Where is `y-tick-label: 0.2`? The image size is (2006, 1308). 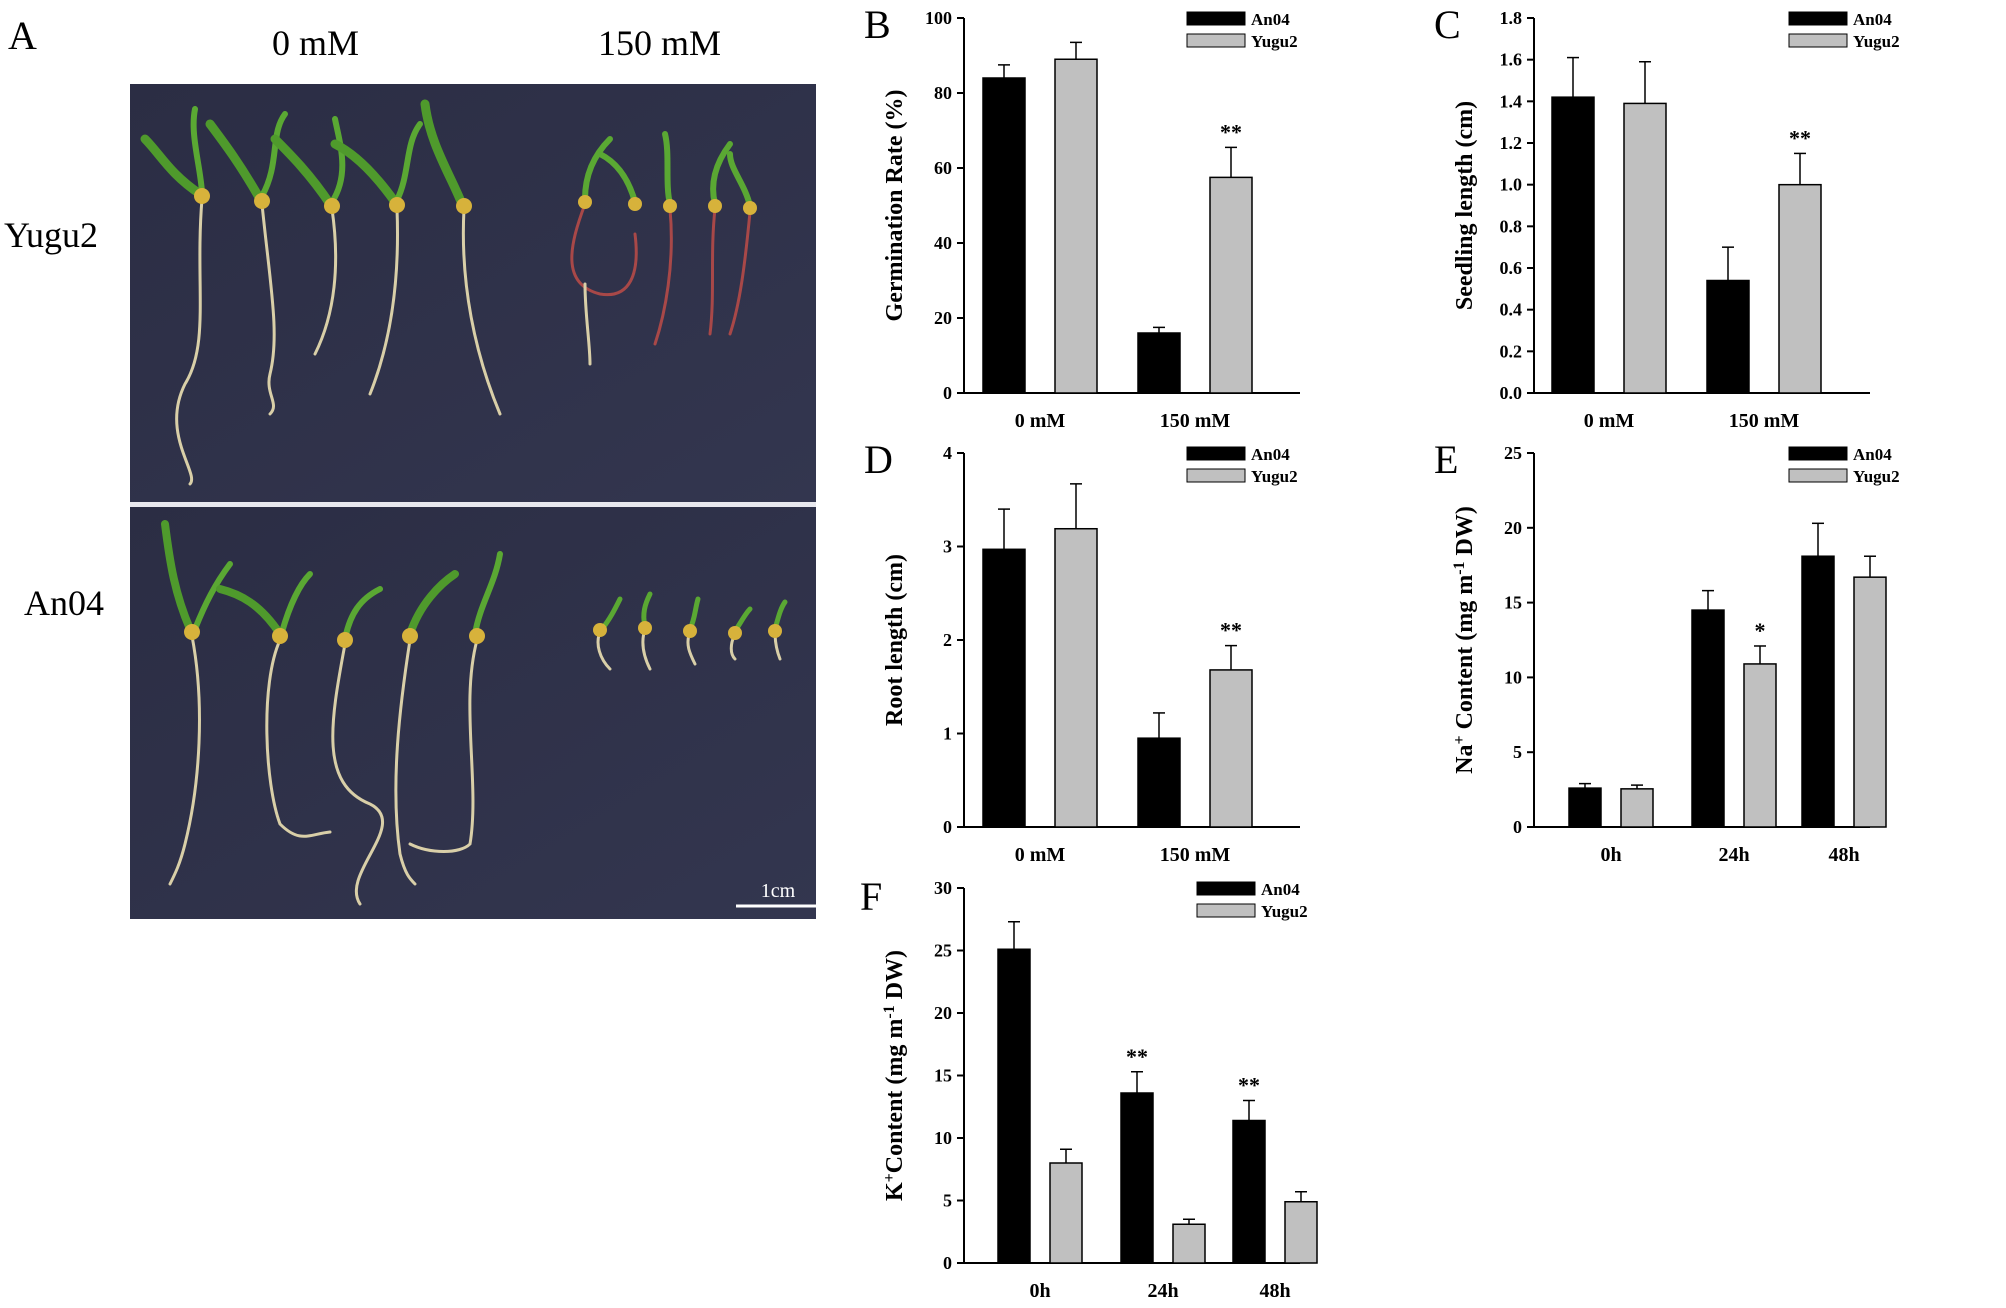
y-tick-label: 0.2 is located at coordinates (1511, 351).